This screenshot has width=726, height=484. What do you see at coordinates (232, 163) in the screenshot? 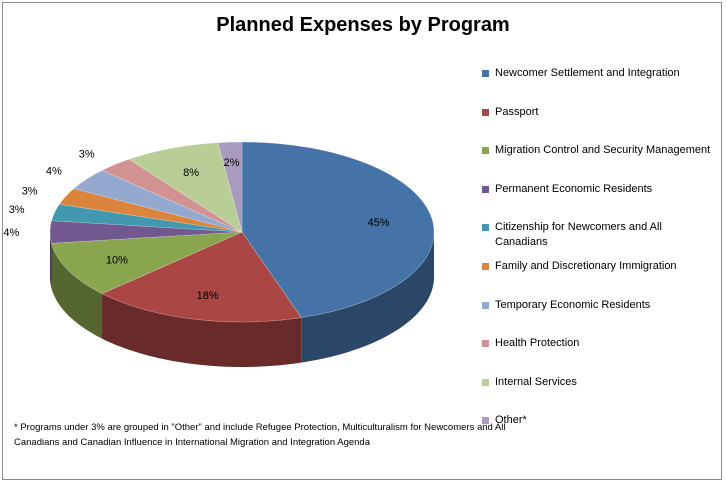
I see `pie-label-9: 2%` at bounding box center [232, 163].